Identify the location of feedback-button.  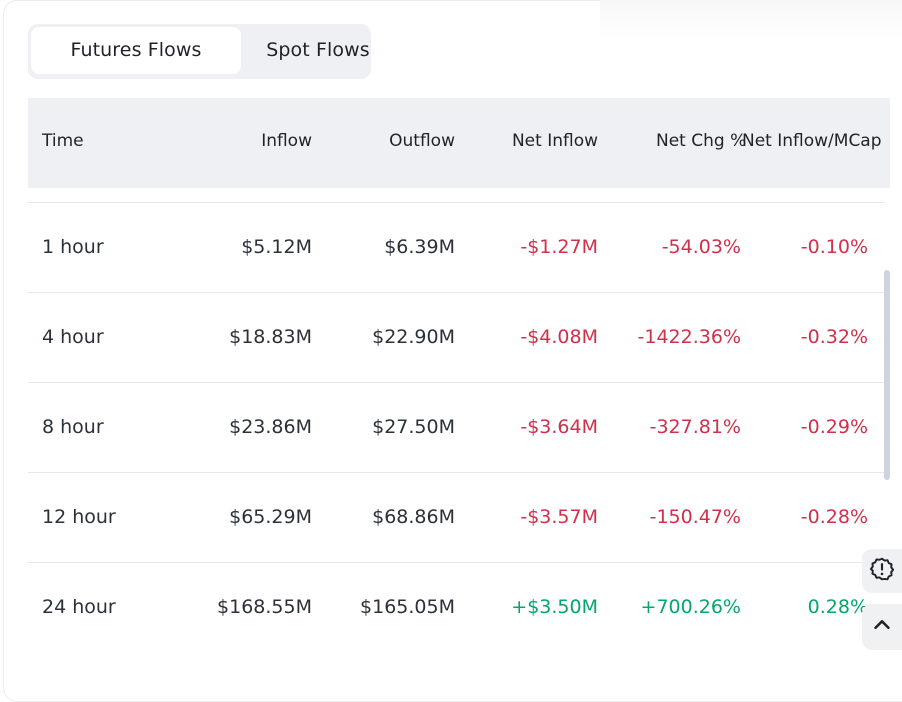
(882, 571).